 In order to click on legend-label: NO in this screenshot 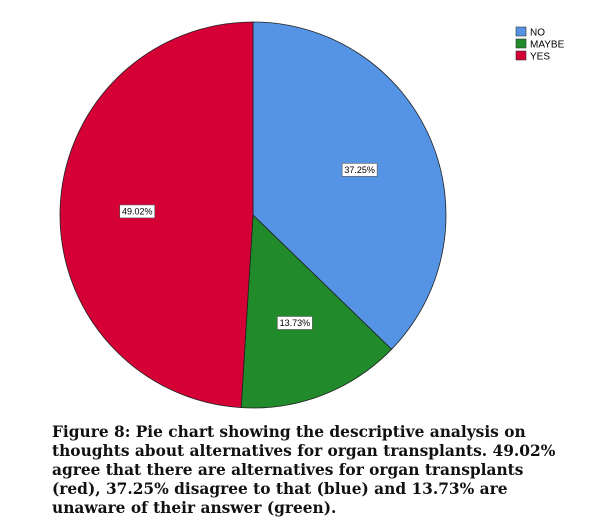, I will do `click(537, 33)`.